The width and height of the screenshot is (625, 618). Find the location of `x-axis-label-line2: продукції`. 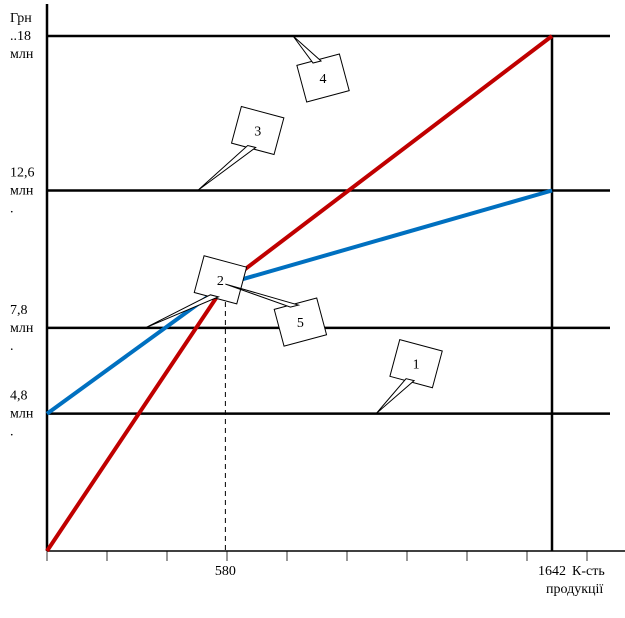

x-axis-label-line2: продукції is located at coordinates (574, 589).